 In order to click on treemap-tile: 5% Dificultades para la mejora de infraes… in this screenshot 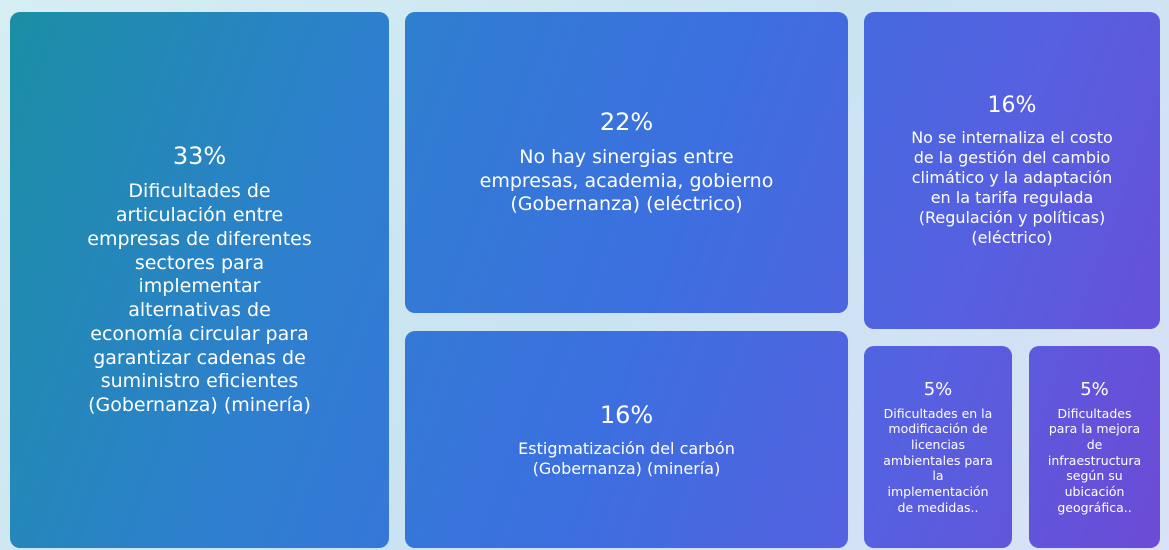, I will do `click(1094, 447)`.